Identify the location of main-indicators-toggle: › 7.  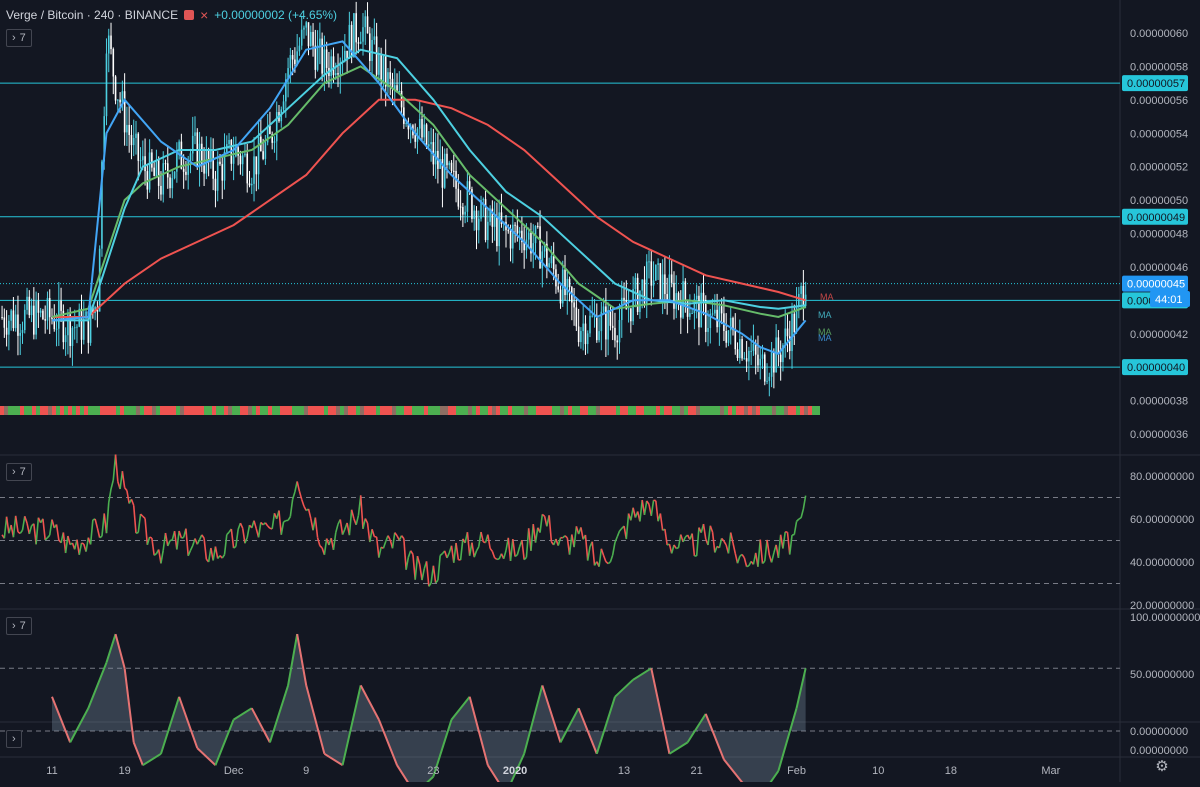
(19, 38).